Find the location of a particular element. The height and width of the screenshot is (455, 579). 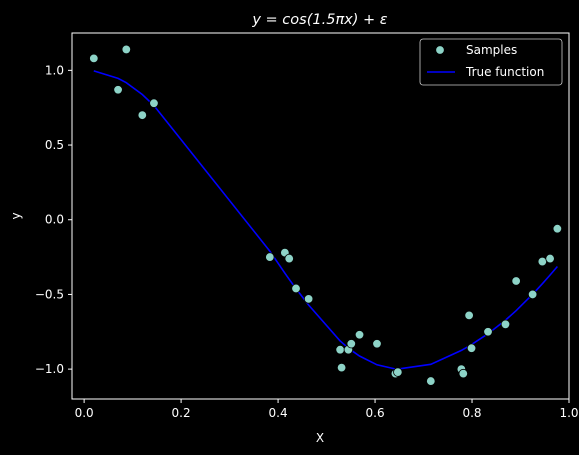

y-tick-label: 0.0 is located at coordinates (54, 220).